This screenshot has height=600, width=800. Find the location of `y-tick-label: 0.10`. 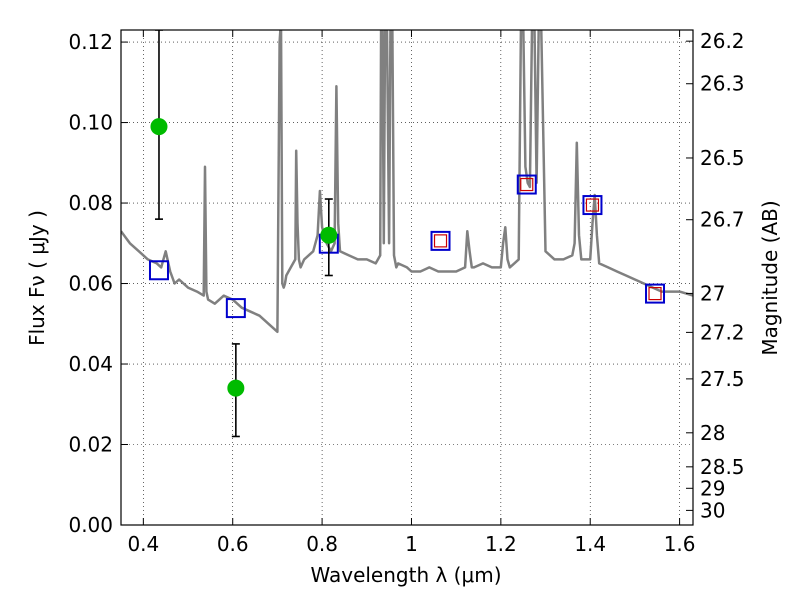

y-tick-label: 0.10 is located at coordinates (90, 123).